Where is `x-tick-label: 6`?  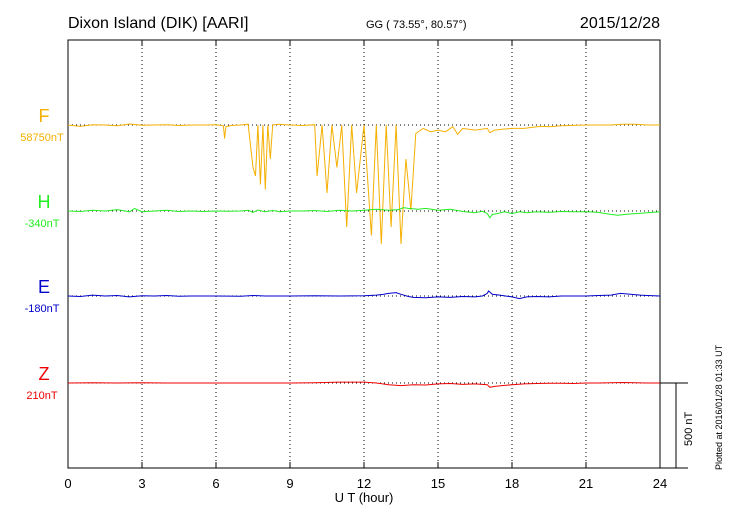
x-tick-label: 6 is located at coordinates (215, 483).